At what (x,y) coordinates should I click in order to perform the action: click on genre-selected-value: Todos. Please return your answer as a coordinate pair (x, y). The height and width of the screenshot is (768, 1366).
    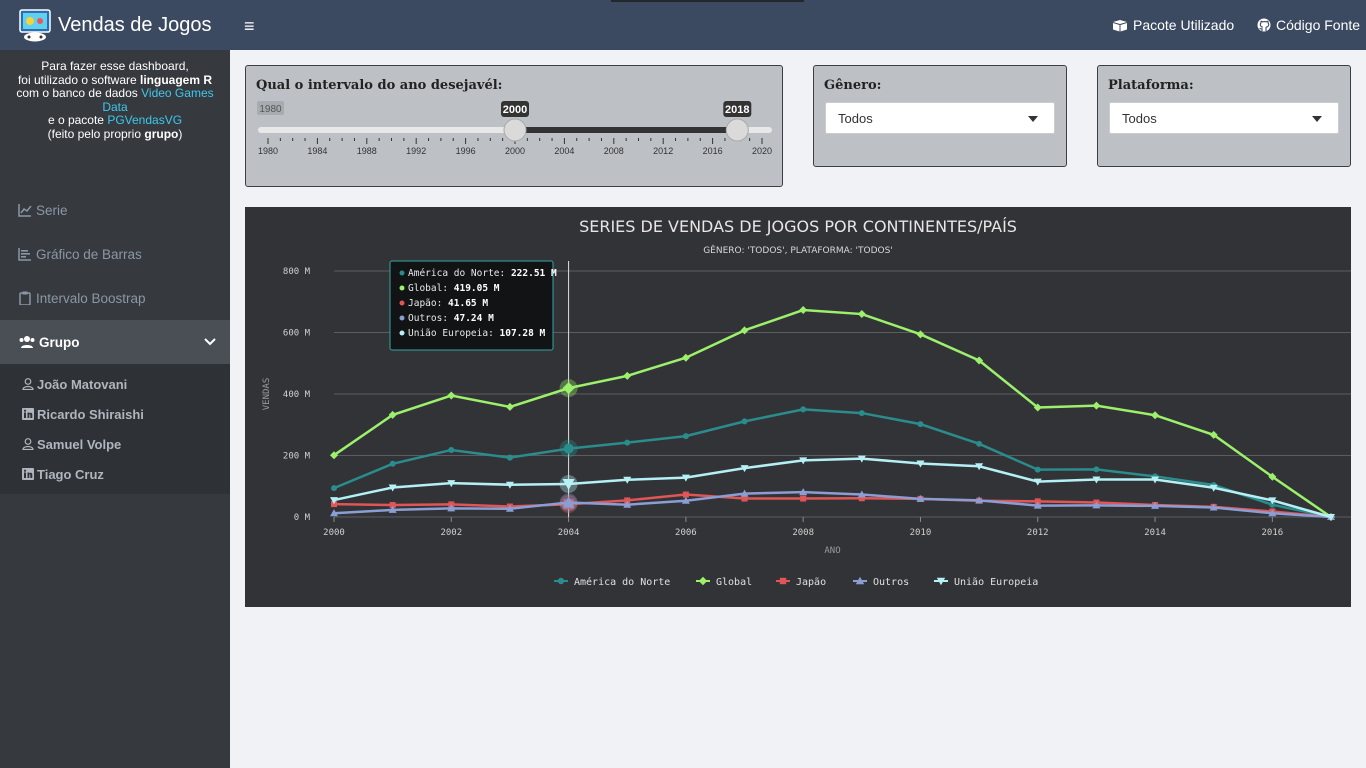
    Looking at the image, I should click on (855, 118).